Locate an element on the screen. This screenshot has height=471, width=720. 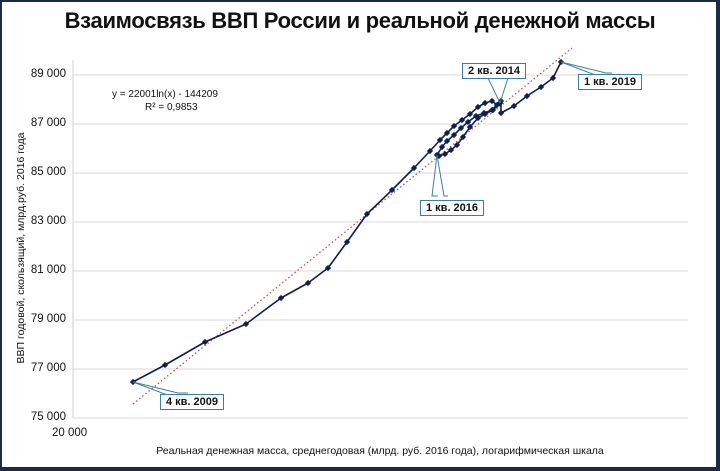
y-tick-83000: 83 000 is located at coordinates (48, 221).